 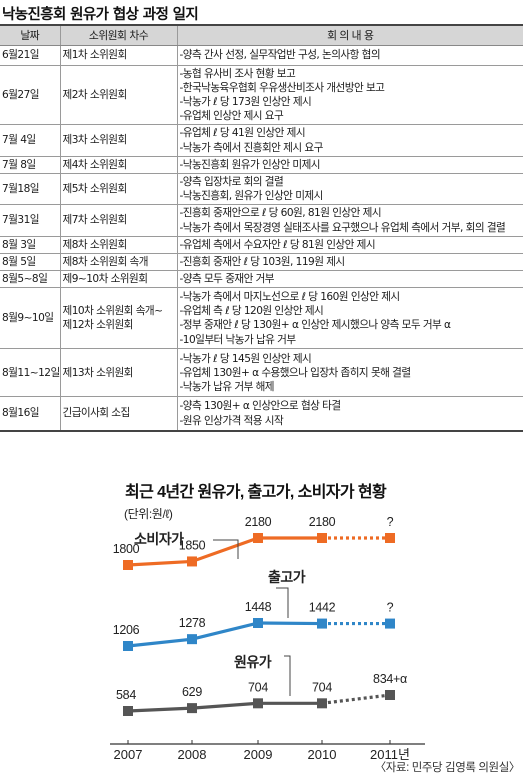 I want to click on content-line: -양측 입장차로 회의 결렬, so click(x=231, y=181).